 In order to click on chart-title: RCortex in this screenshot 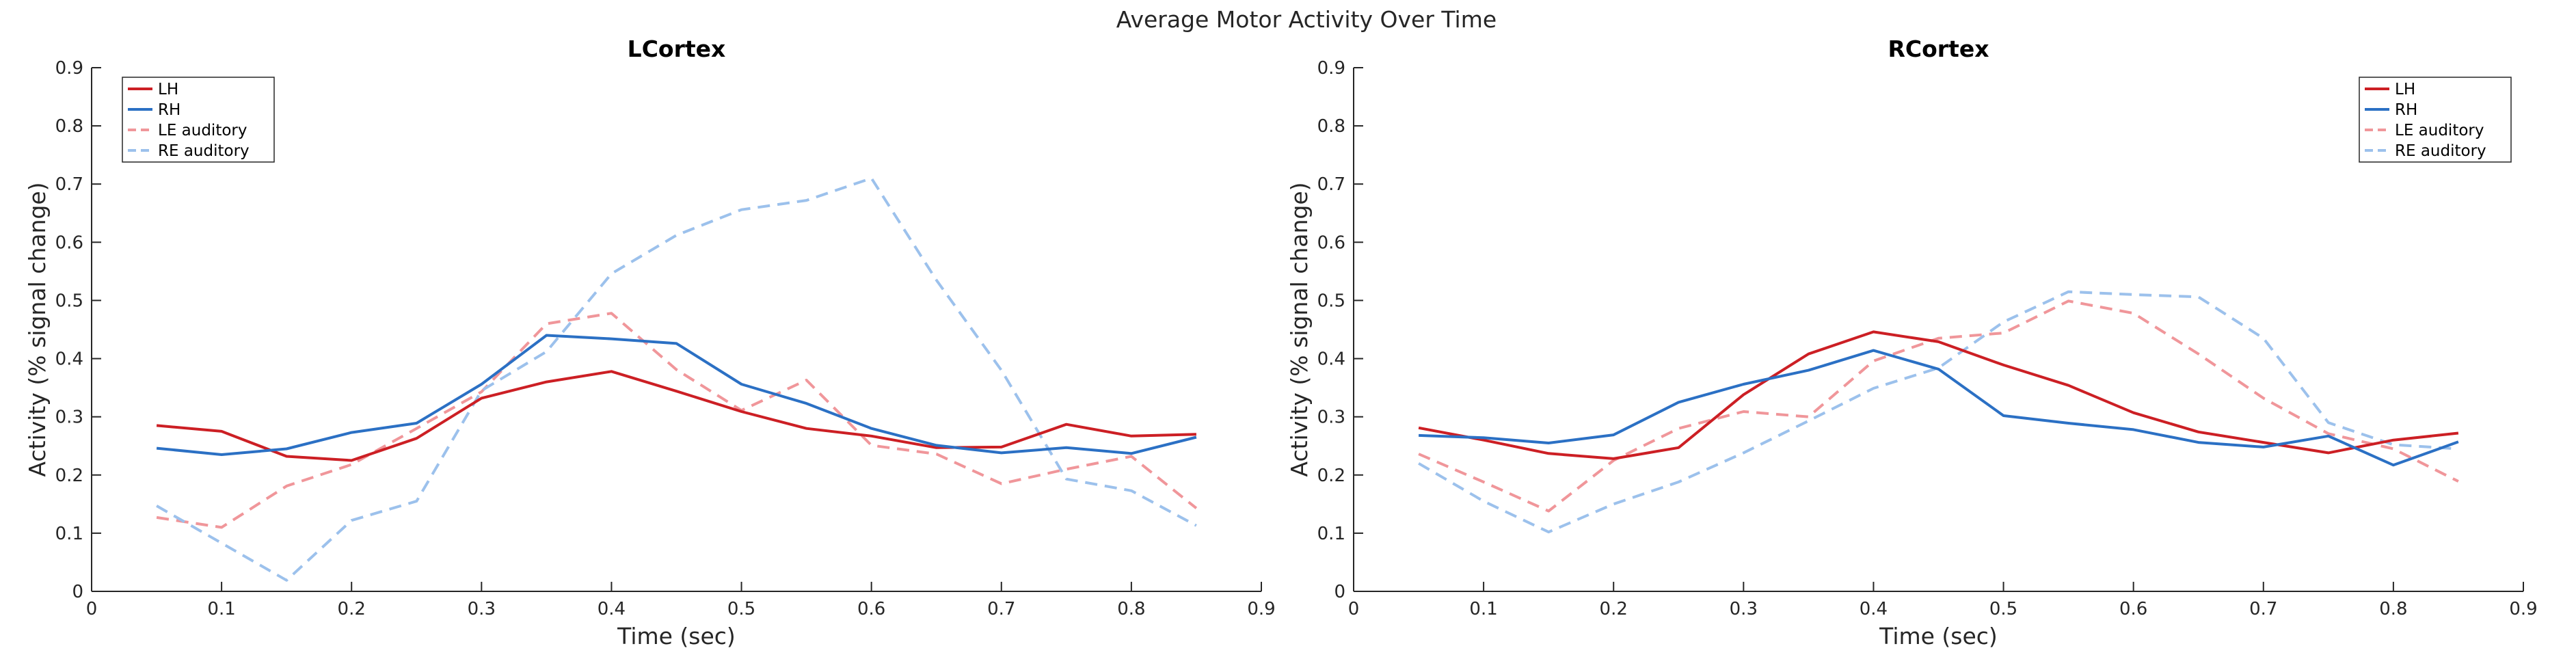, I will do `click(1938, 49)`.